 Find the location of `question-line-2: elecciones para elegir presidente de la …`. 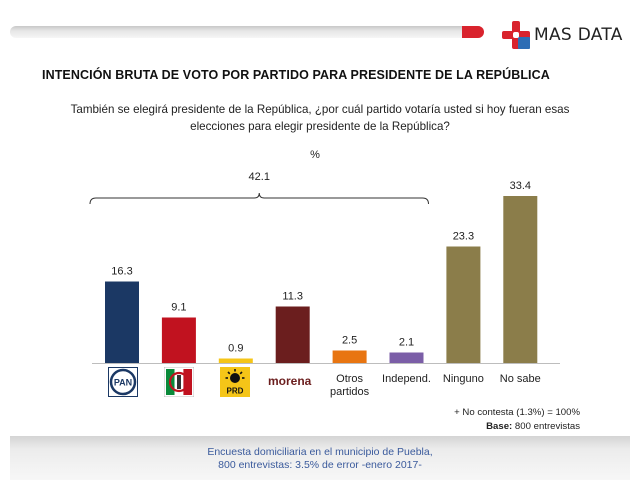

question-line-2: elecciones para elegir presidente de la … is located at coordinates (320, 126).